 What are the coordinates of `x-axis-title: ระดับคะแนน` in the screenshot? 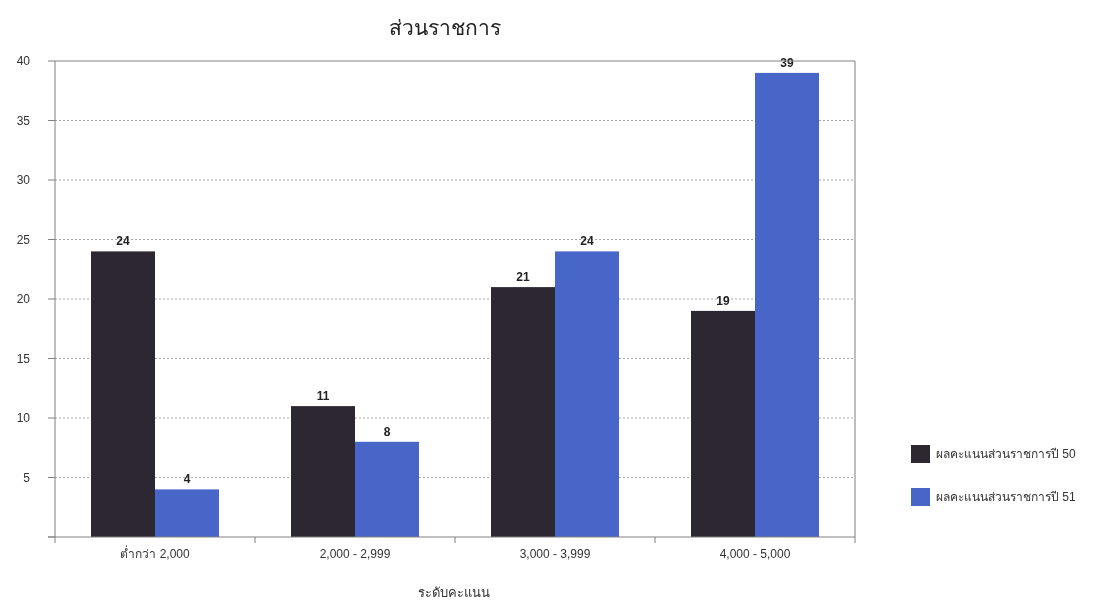 It's located at (454, 592).